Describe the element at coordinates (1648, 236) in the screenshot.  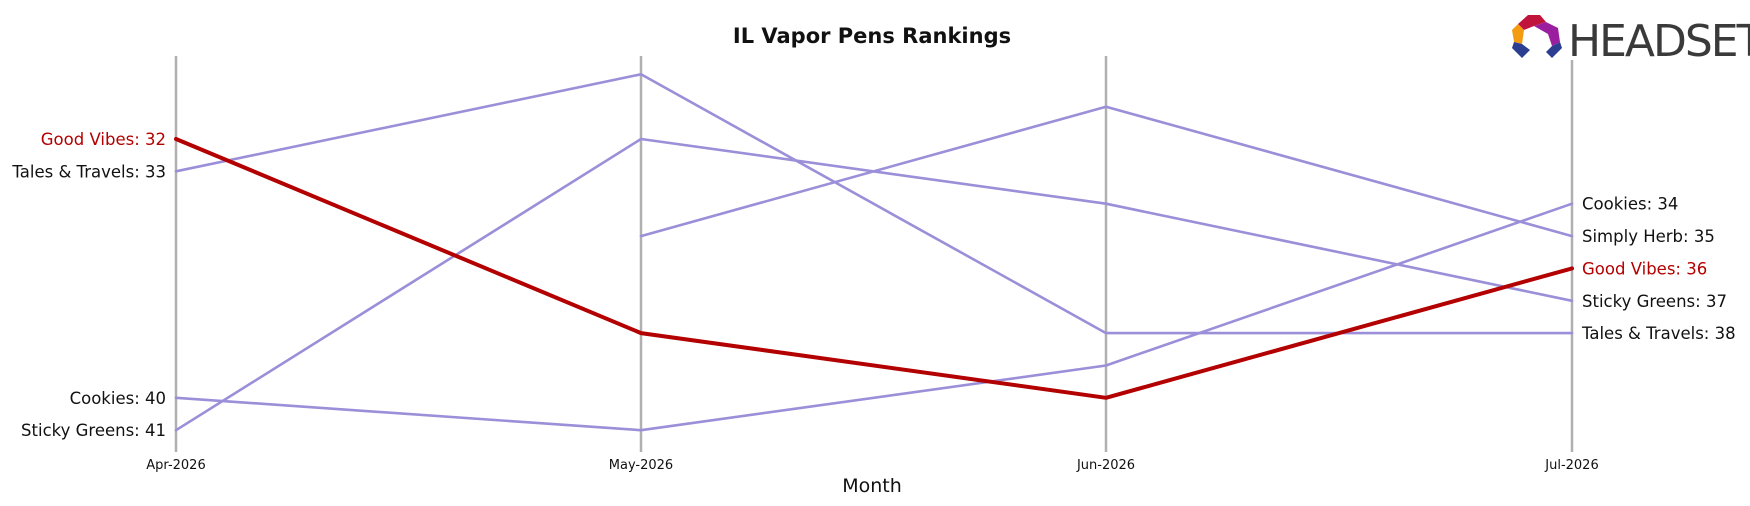
I see `right-label: Simply Herb: 35` at that location.